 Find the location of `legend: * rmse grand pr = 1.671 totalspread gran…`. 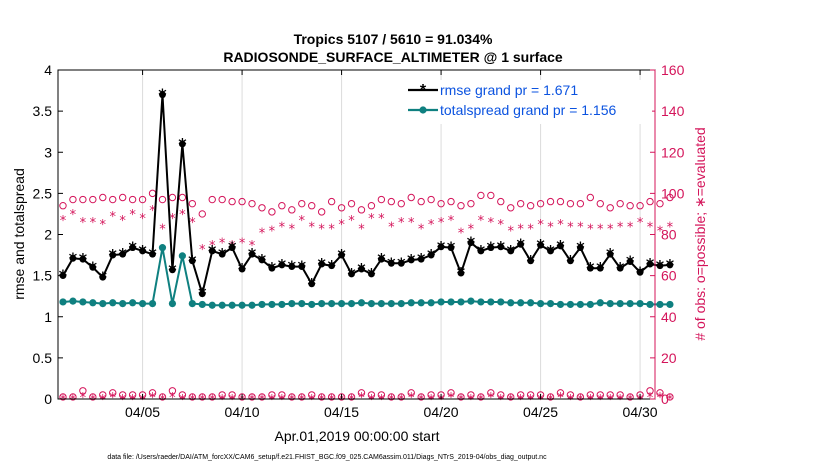

legend: * rmse grand pr = 1.671 totalspread gran… is located at coordinates (528, 102).